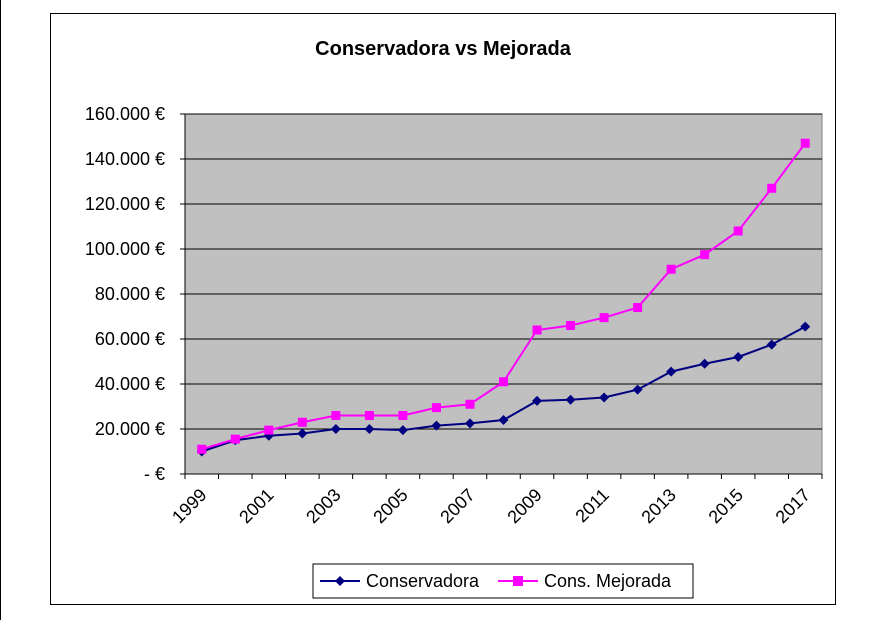 Image resolution: width=877 pixels, height=620 pixels. I want to click on y-tick-label: 120.000 €, so click(125, 204).